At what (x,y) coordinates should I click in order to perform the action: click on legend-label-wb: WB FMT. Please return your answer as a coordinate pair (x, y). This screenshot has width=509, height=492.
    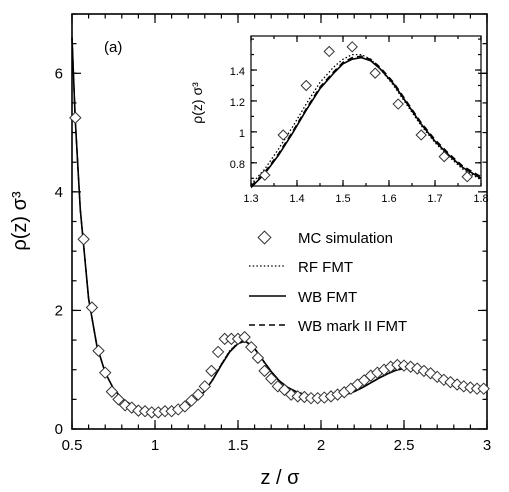
    Looking at the image, I should click on (327, 297).